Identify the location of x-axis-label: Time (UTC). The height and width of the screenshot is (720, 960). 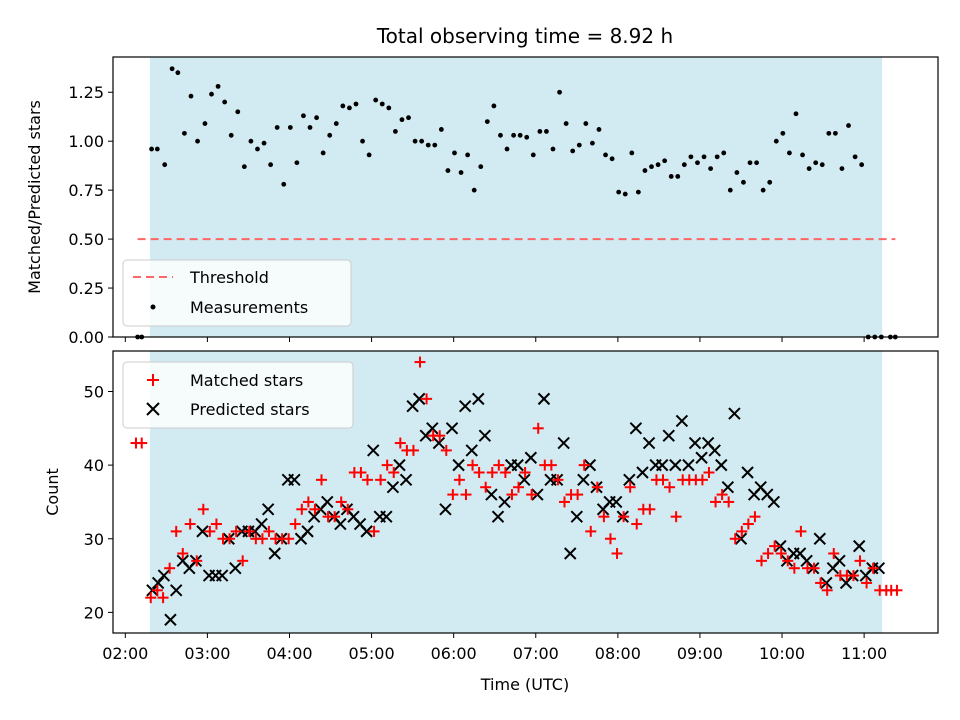
(524, 684).